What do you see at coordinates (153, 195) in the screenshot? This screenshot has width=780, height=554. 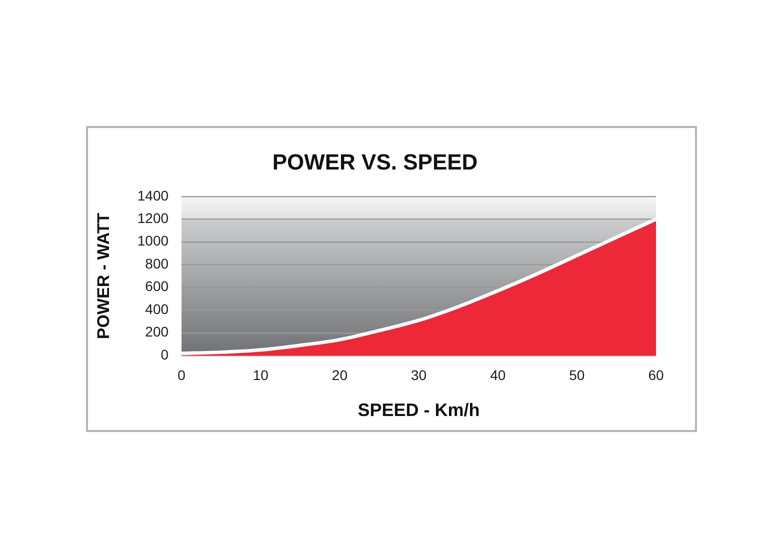 I see `y-tick-label: 1400` at bounding box center [153, 195].